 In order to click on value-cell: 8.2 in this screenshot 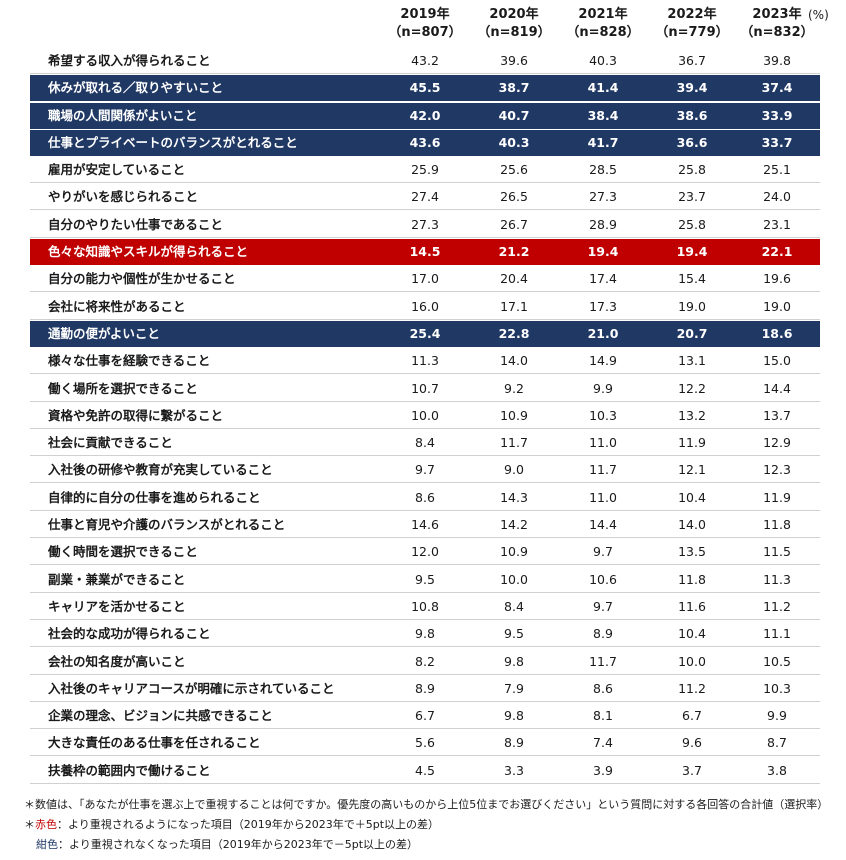, I will do `click(425, 661)`.